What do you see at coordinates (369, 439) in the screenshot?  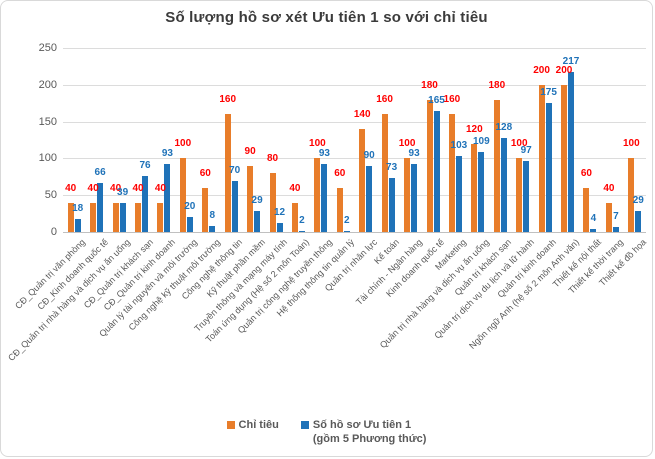 I see `legend-label-uu-tien-line2: (gồm 5 Phương thức)` at bounding box center [369, 439].